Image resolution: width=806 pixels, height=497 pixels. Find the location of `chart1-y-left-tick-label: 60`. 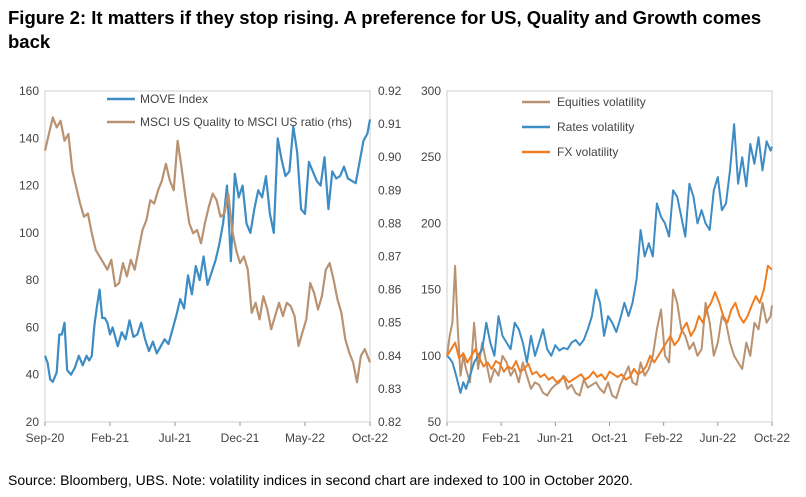

chart1-y-left-tick-label: 60 is located at coordinates (33, 327).